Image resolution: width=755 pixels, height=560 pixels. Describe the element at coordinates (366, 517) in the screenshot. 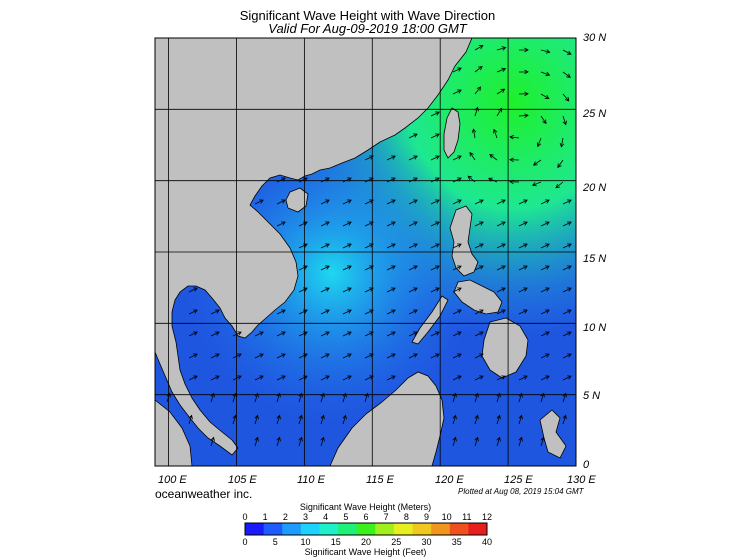

I see `colorbar-meter-tick: 6` at that location.